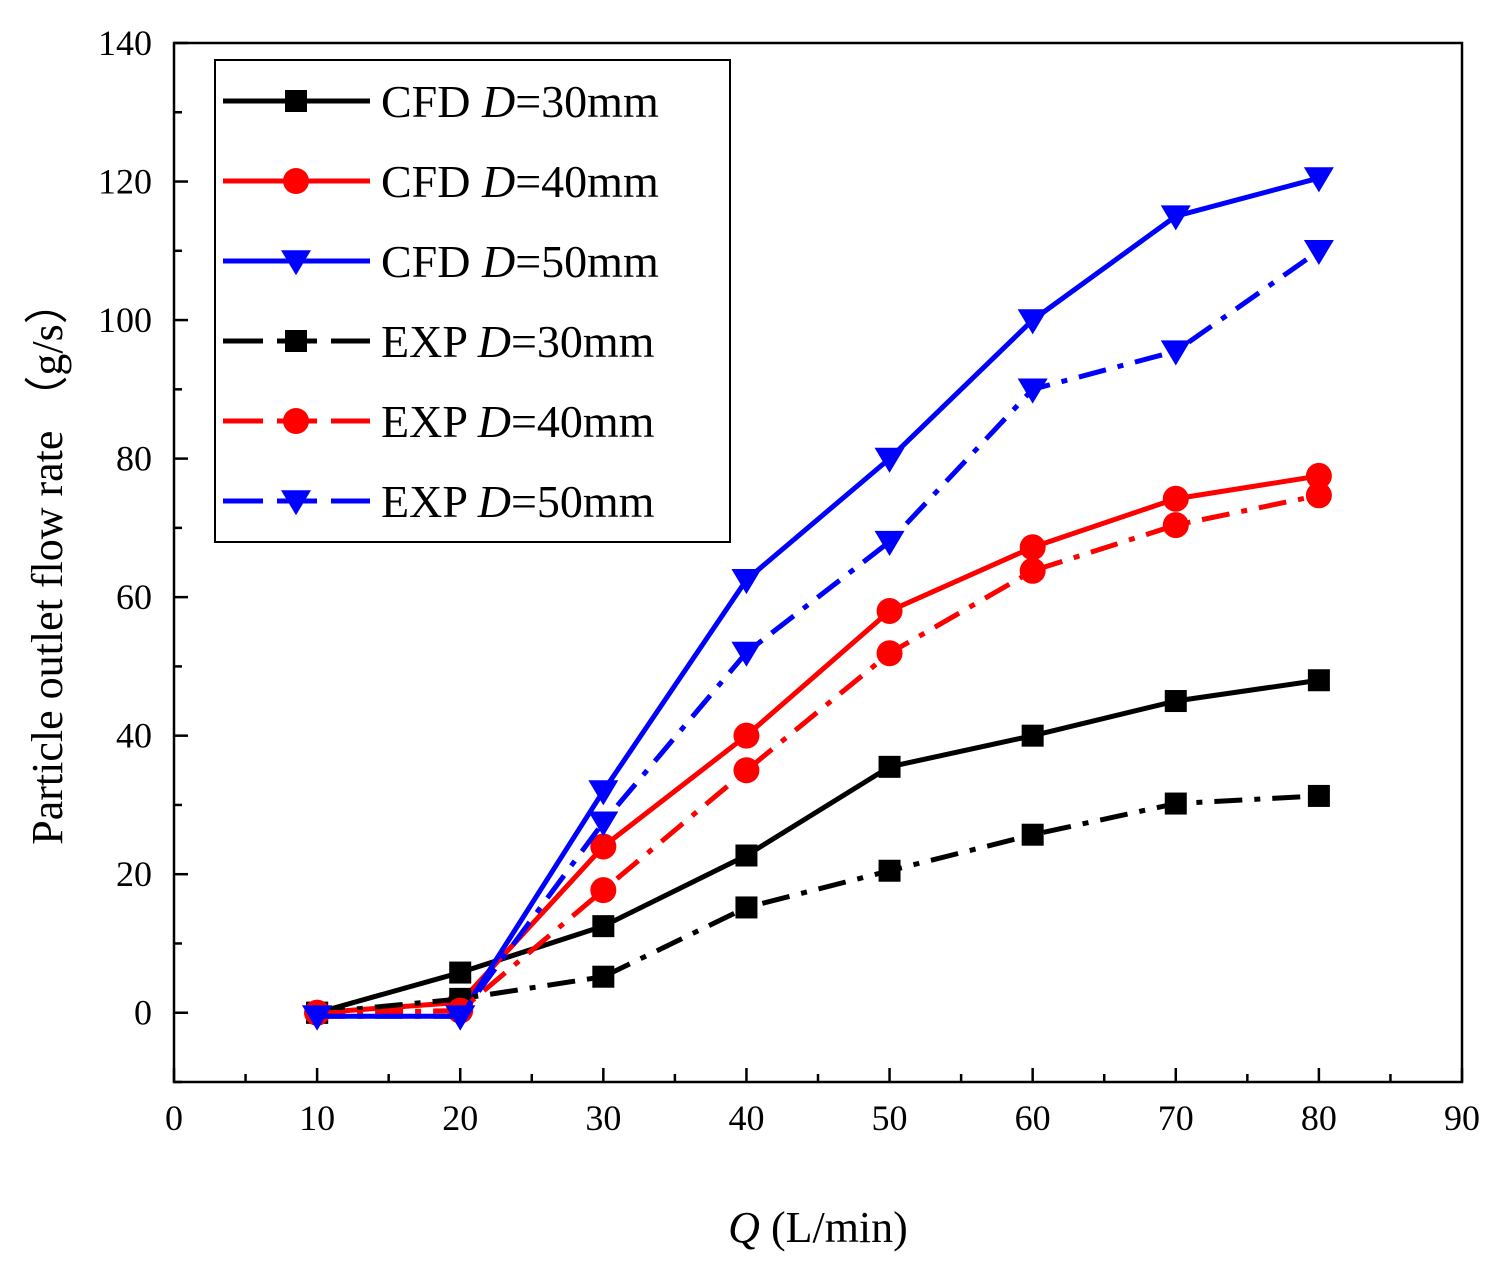 Image resolution: width=1505 pixels, height=1270 pixels. Describe the element at coordinates (1176, 1118) in the screenshot. I see `x-tick-label: 70` at that location.